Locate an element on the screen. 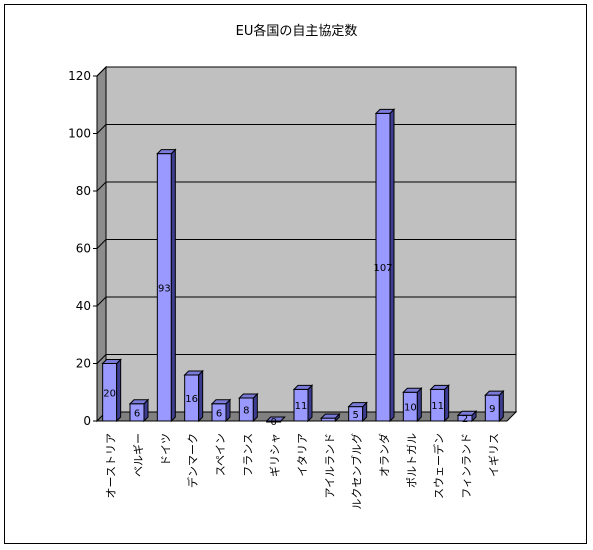  x-tick-label: デンマーク is located at coordinates (193, 460).